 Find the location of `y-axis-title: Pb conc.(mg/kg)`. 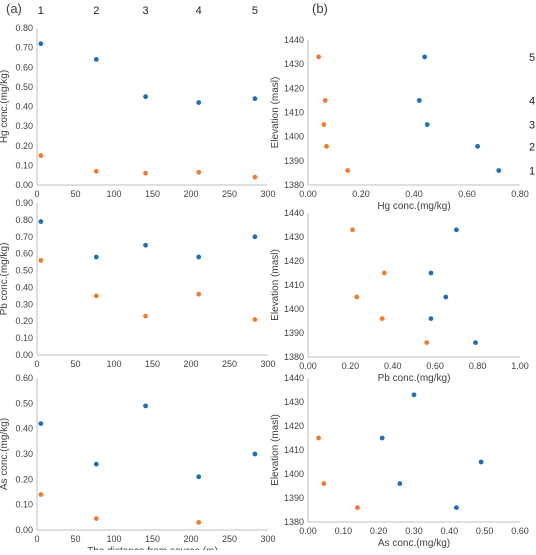

y-axis-title: Pb conc.(mg/kg) is located at coordinates (5, 279).